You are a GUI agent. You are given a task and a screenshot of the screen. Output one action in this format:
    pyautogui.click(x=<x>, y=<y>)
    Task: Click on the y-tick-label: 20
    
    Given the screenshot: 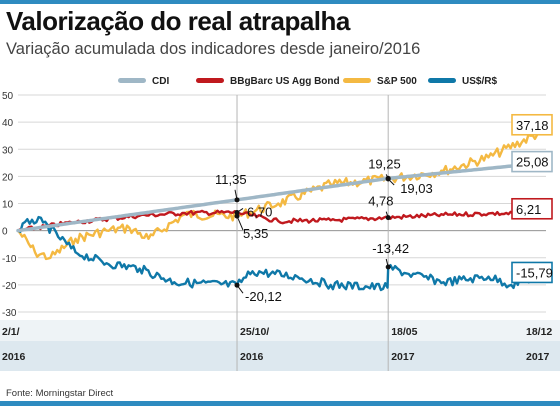 What is the action you would take?
    pyautogui.click(x=8, y=177)
    